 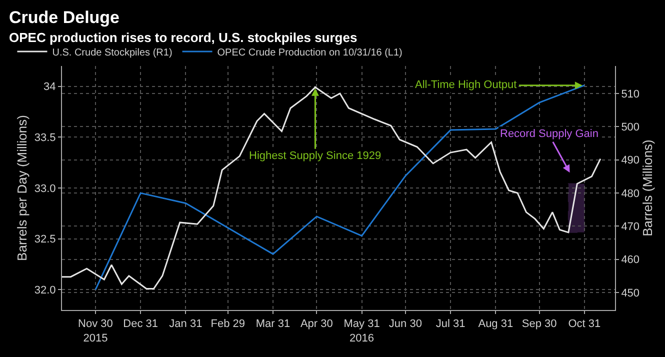 What do you see at coordinates (45, 290) in the screenshot?
I see `y-tick-label: 32.0` at bounding box center [45, 290].